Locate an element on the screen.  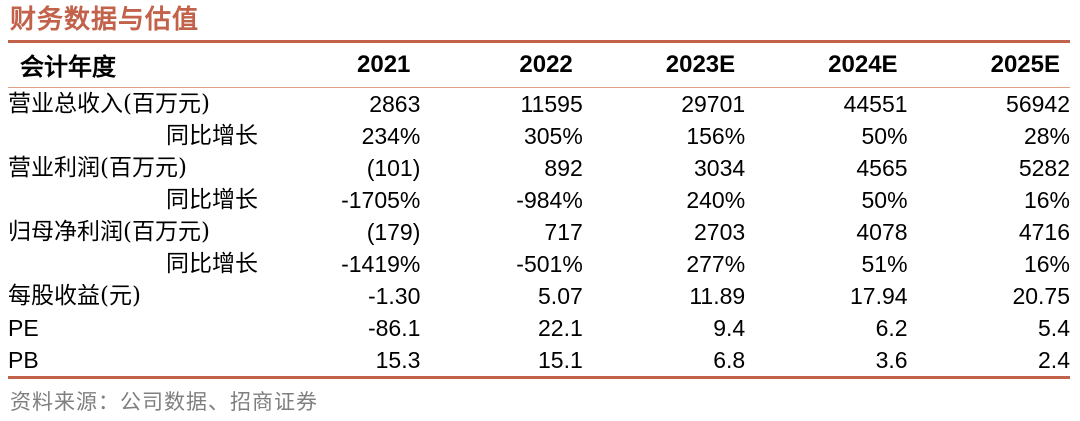
cell-value: 892 is located at coordinates (563, 167).